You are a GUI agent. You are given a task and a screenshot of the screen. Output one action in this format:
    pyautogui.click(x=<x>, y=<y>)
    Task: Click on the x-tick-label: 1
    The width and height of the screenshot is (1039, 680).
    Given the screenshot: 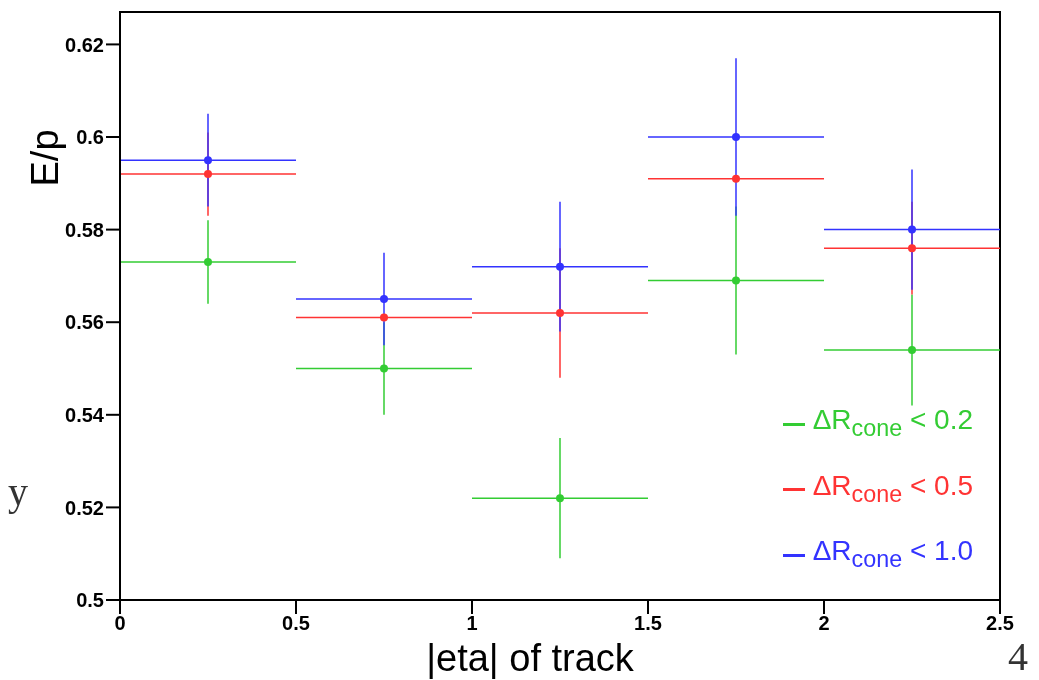 What is the action you would take?
    pyautogui.click(x=472, y=623)
    